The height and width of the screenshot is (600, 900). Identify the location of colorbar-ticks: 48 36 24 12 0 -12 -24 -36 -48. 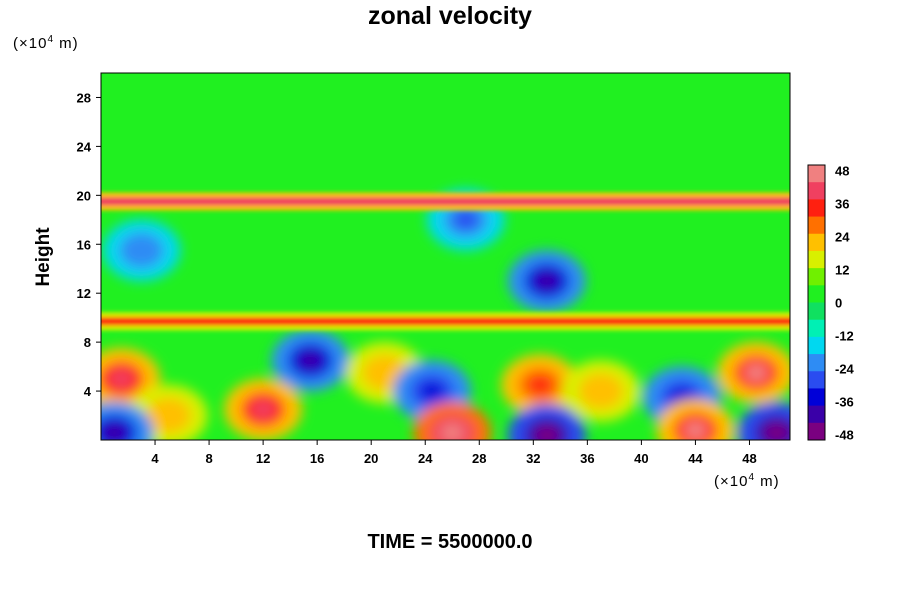
(845, 303).